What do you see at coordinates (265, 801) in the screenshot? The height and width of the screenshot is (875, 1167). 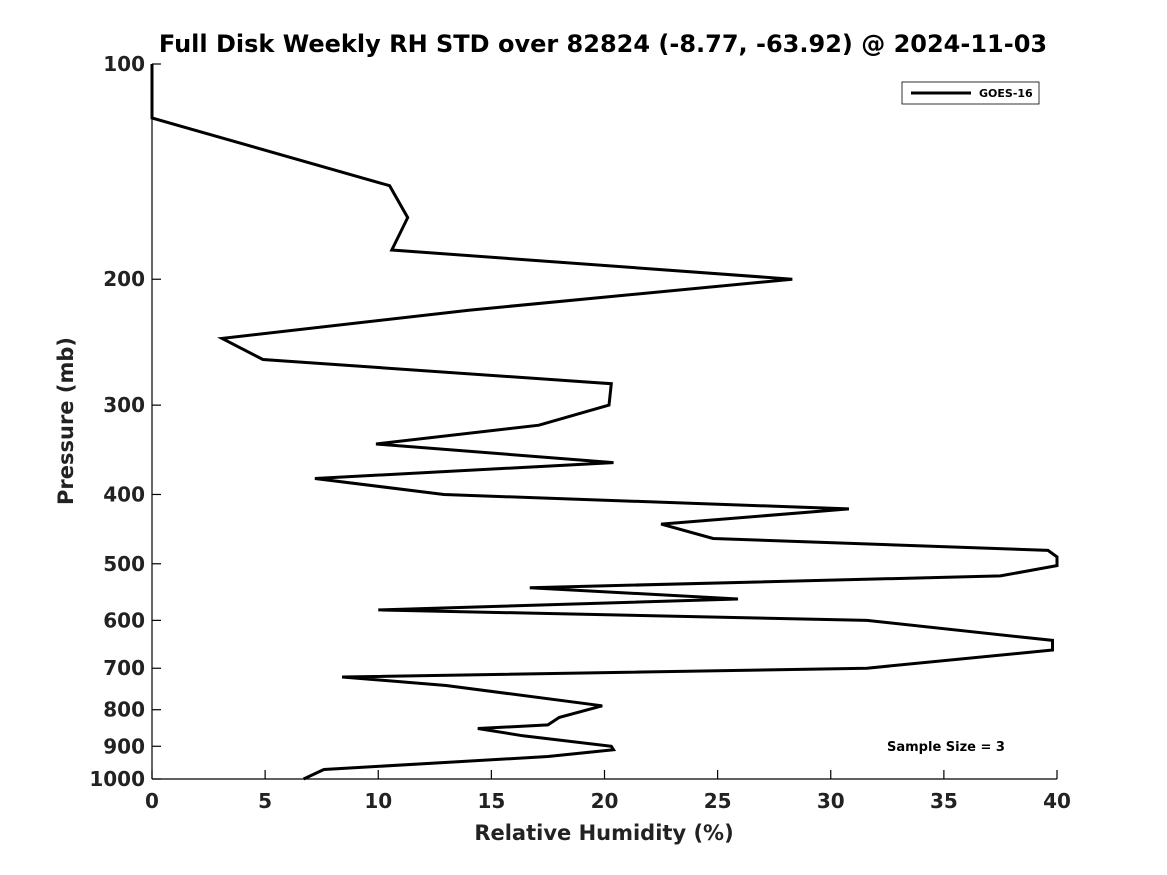 I see `x-tick-label: 5` at bounding box center [265, 801].